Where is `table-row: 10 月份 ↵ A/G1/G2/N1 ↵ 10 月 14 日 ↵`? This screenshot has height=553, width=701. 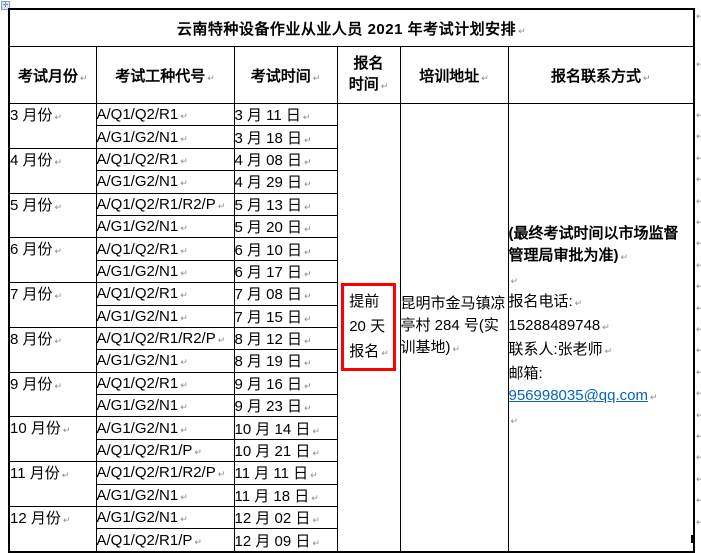
table-row: 10 月份 ↵ A/G1/G2/N1 ↵ 10 月 14 日 ↵ is located at coordinates (351, 439).